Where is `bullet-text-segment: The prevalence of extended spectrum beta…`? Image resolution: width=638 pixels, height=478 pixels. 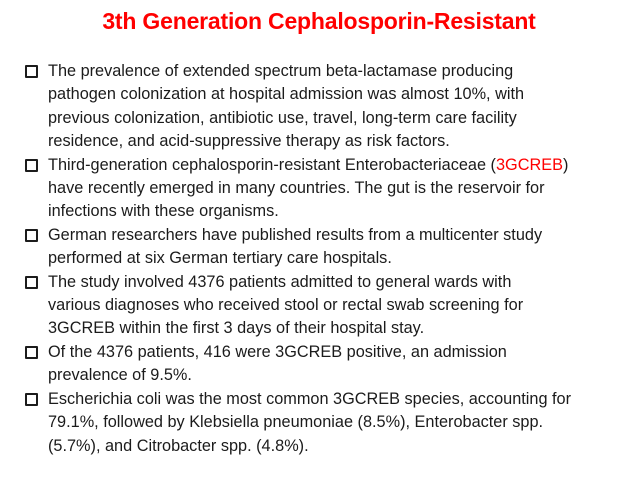
bullet-text-segment: The prevalence of extended spectrum beta… is located at coordinates (281, 71).